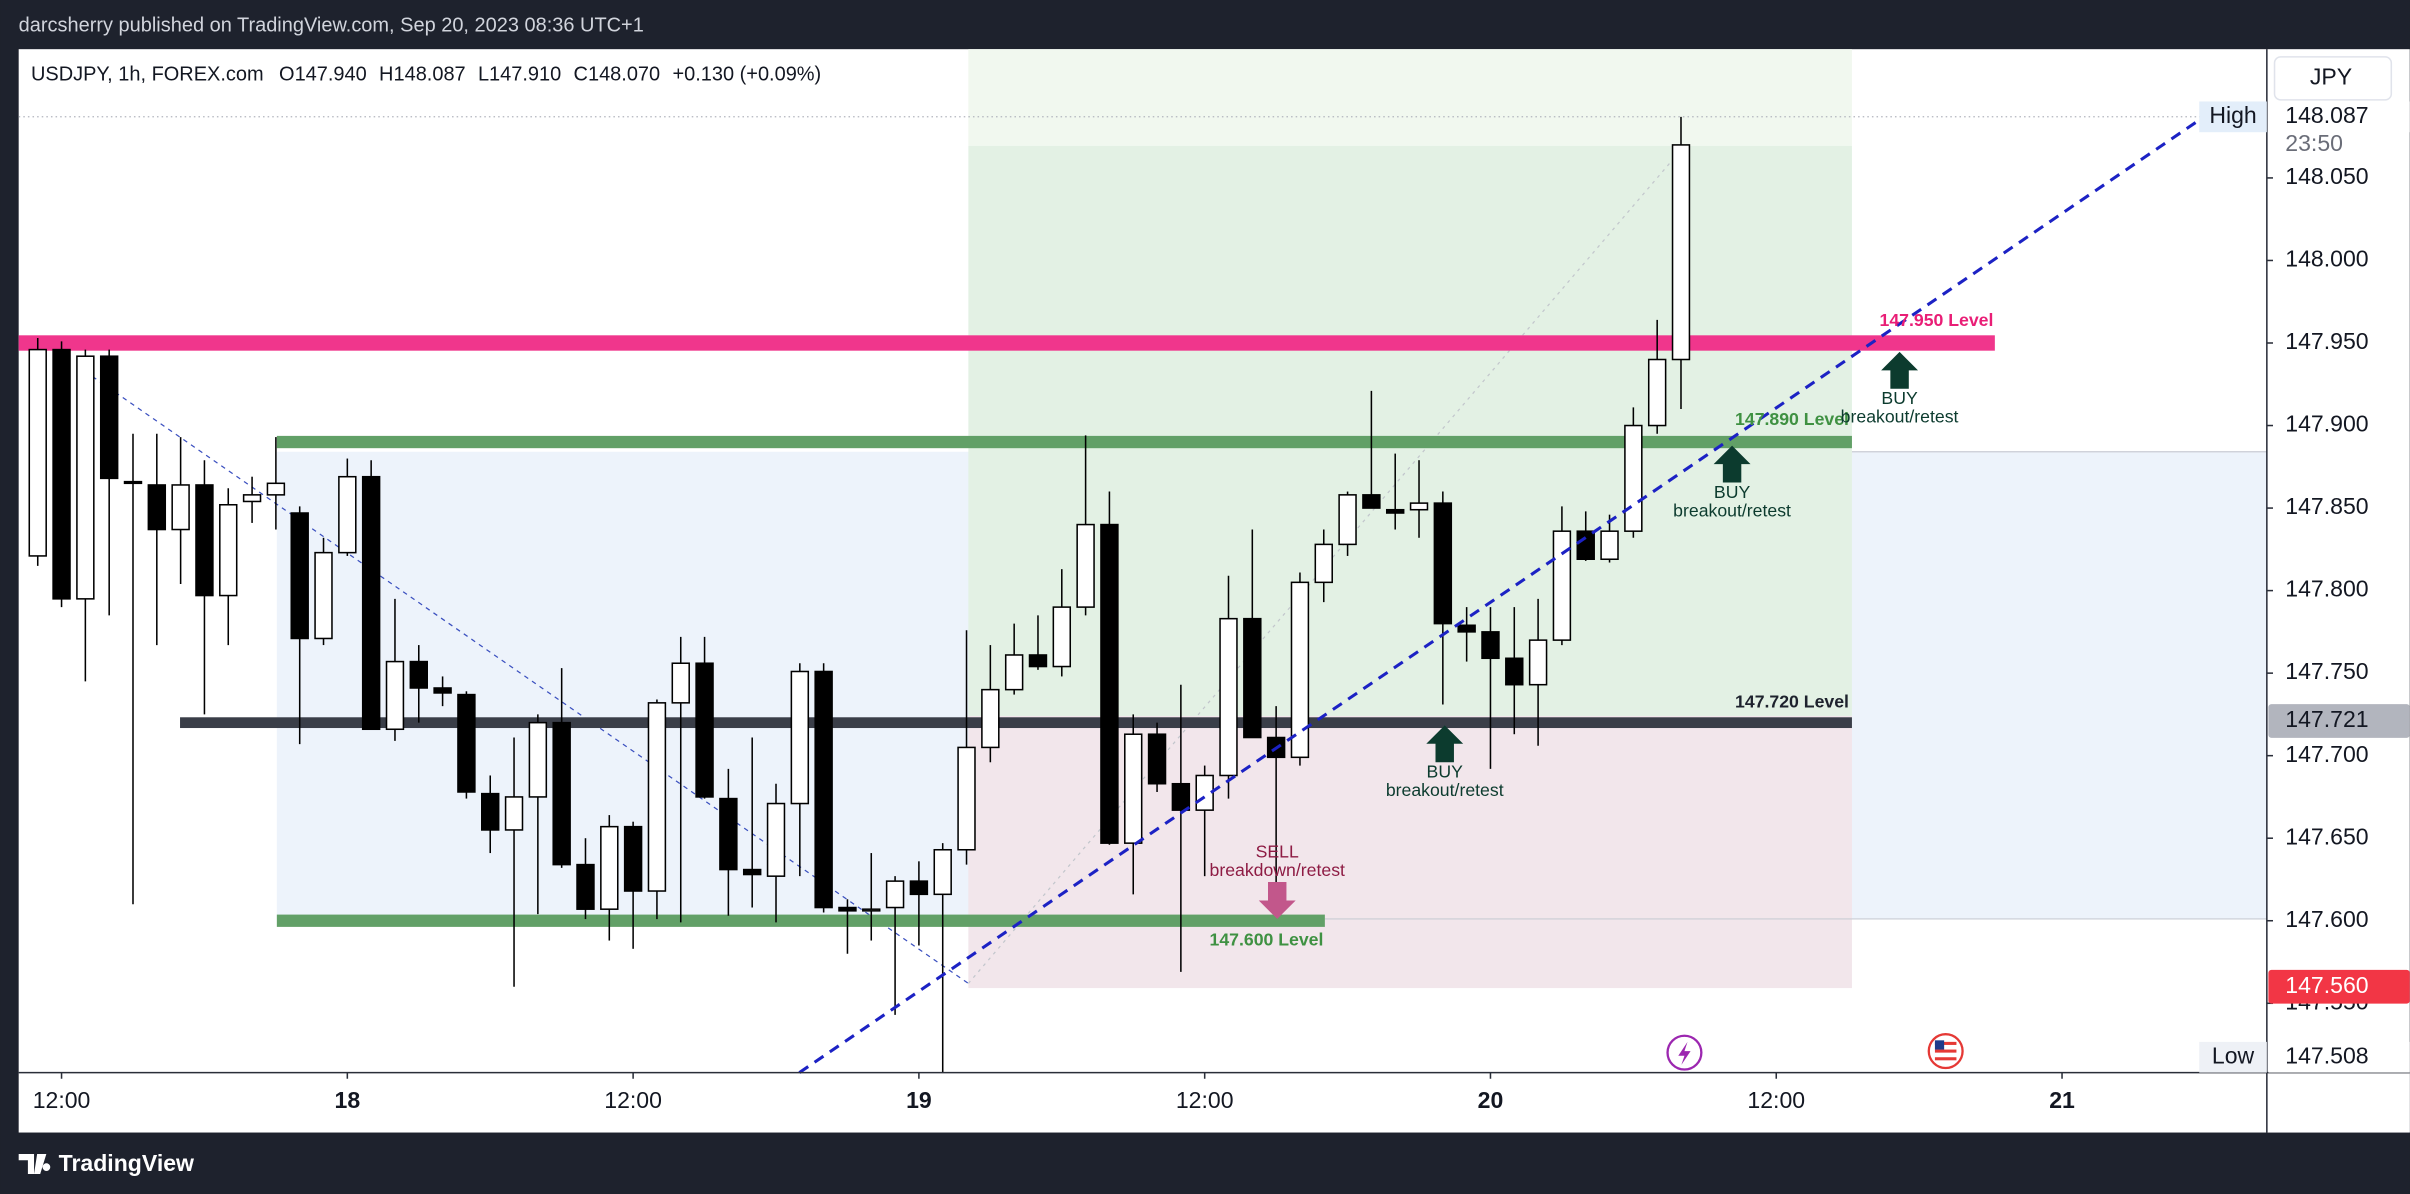 This screenshot has width=2410, height=1194. What do you see at coordinates (2326, 919) in the screenshot?
I see `y-tick-label: 147.600` at bounding box center [2326, 919].